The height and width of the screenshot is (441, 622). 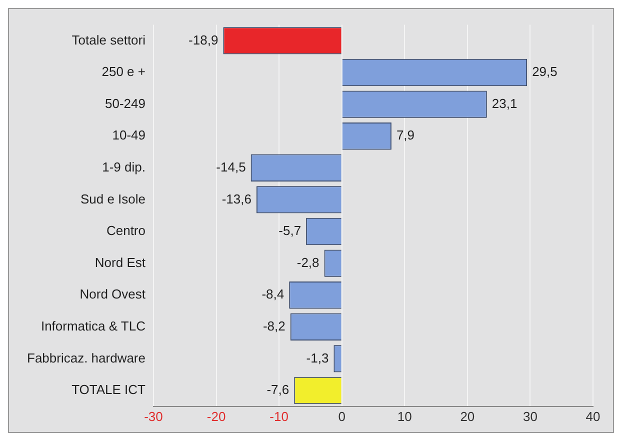 I want to click on y-tick-label: Fabbricaz. hardware, so click(x=86, y=358).